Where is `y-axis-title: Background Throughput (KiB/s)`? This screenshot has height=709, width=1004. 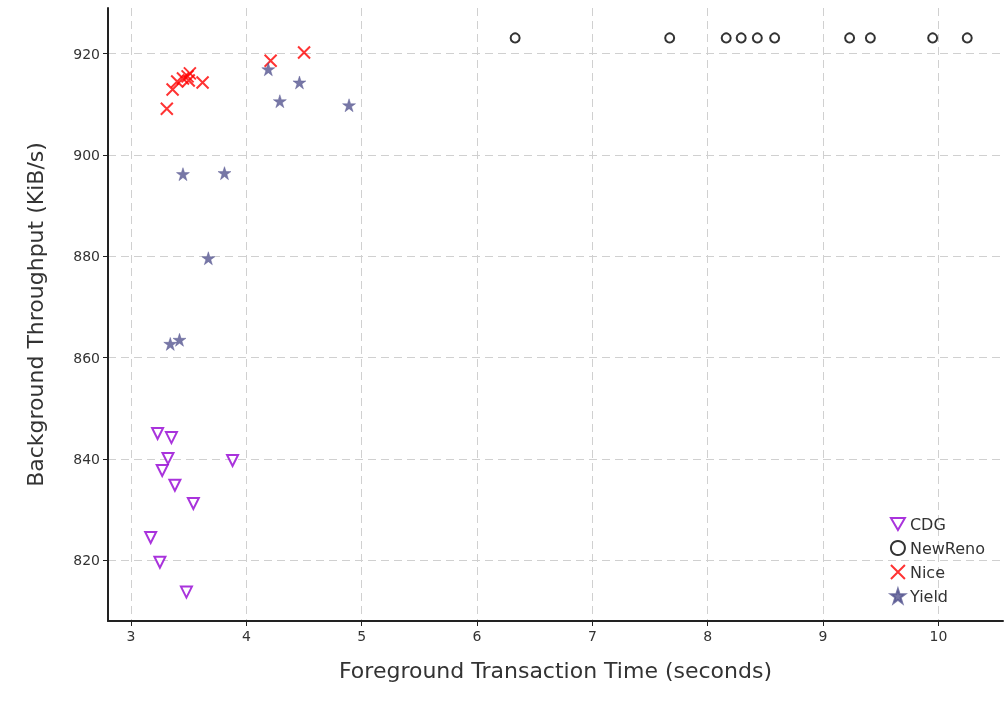 y-axis-title: Background Throughput (KiB/s) is located at coordinates (35, 314).